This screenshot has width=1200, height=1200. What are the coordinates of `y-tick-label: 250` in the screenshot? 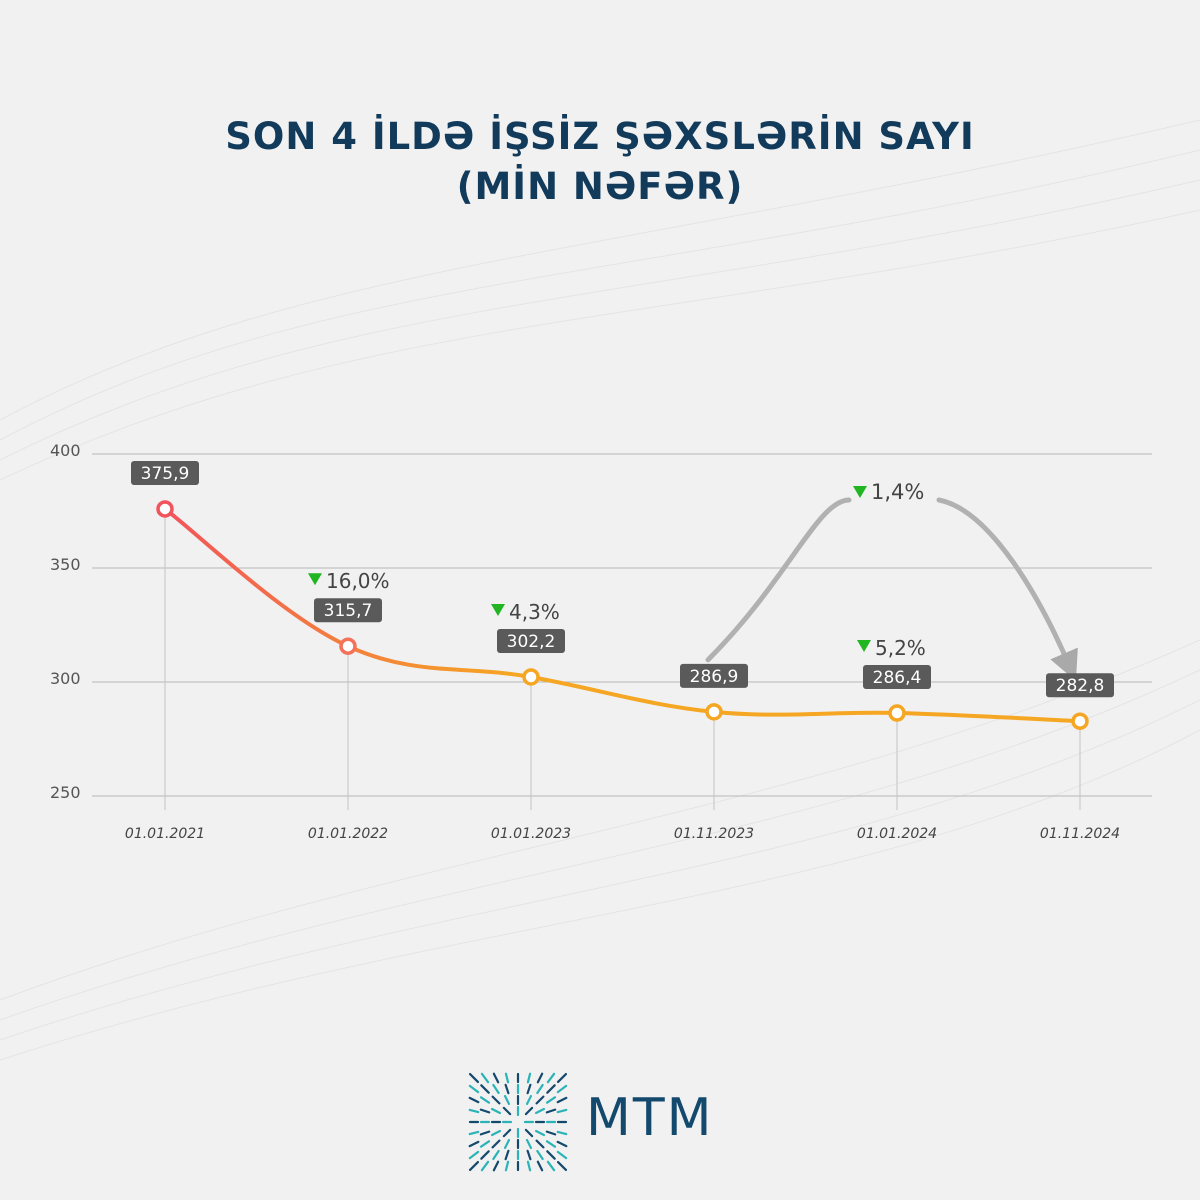 It's located at (65, 792).